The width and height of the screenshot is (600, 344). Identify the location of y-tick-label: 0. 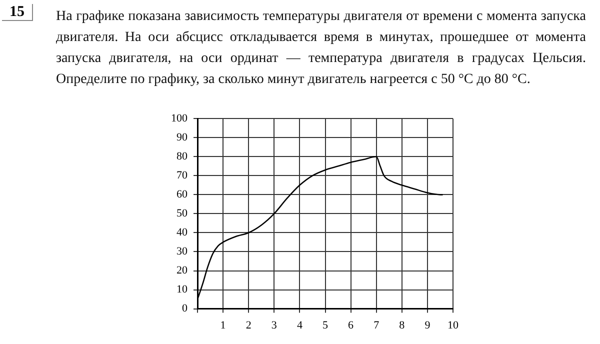
(185, 308).